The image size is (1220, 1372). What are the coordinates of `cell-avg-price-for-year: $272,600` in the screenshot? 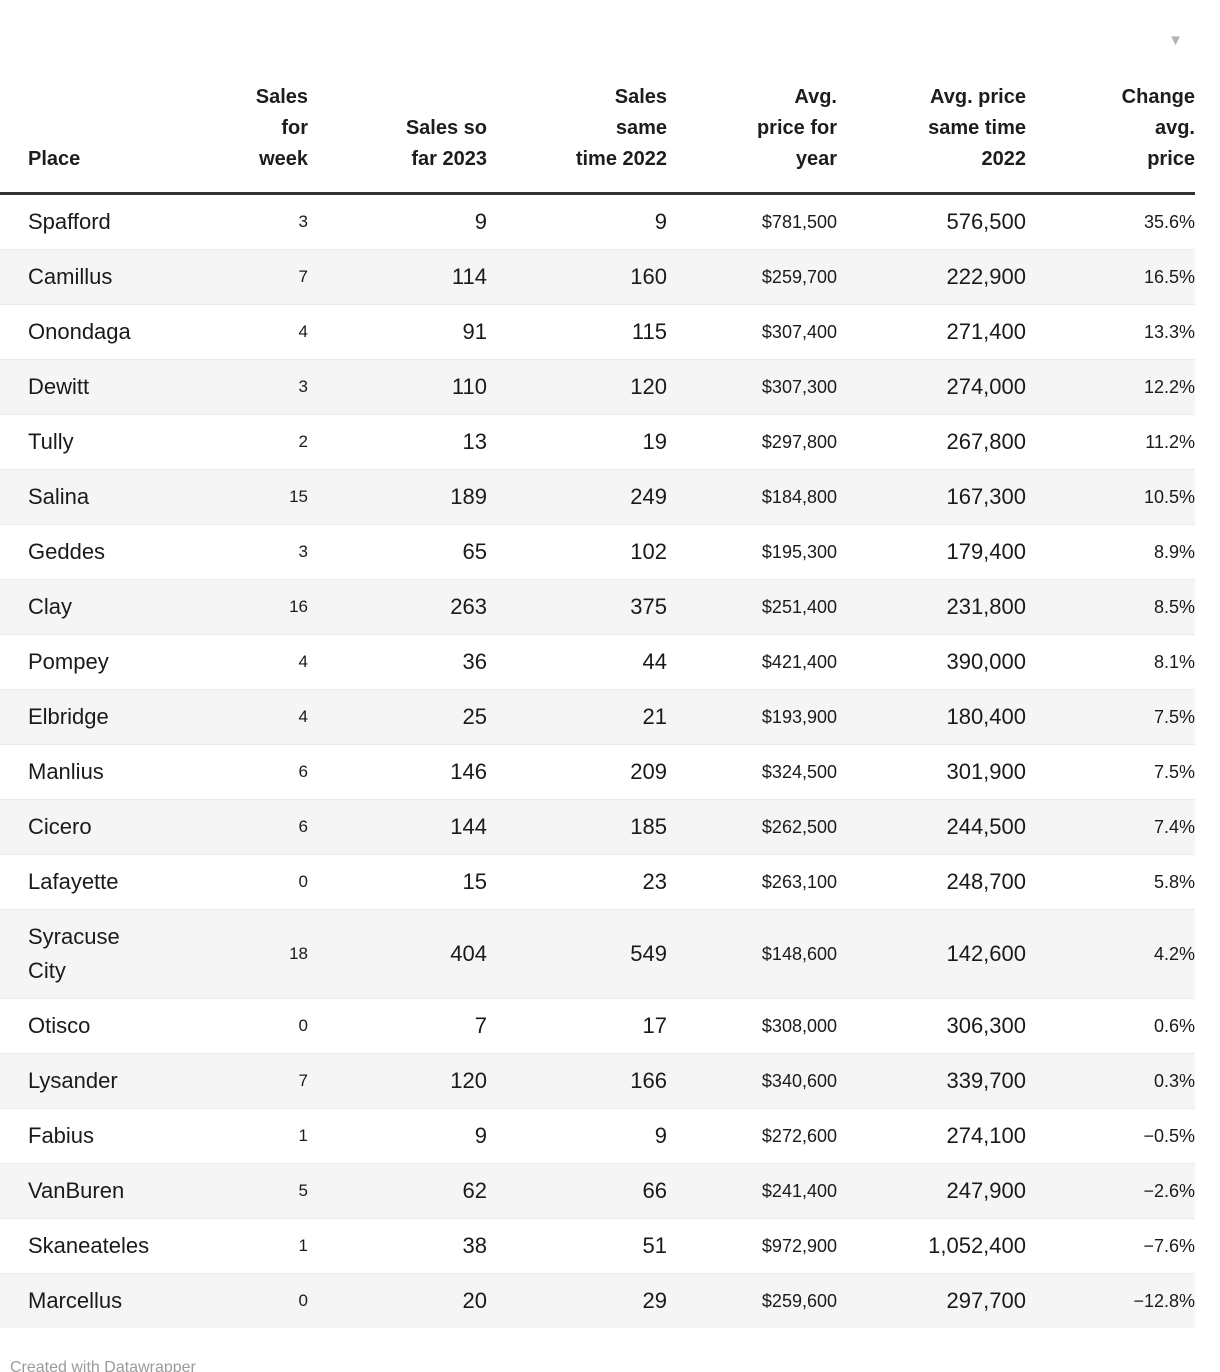 It's located at (799, 1136).